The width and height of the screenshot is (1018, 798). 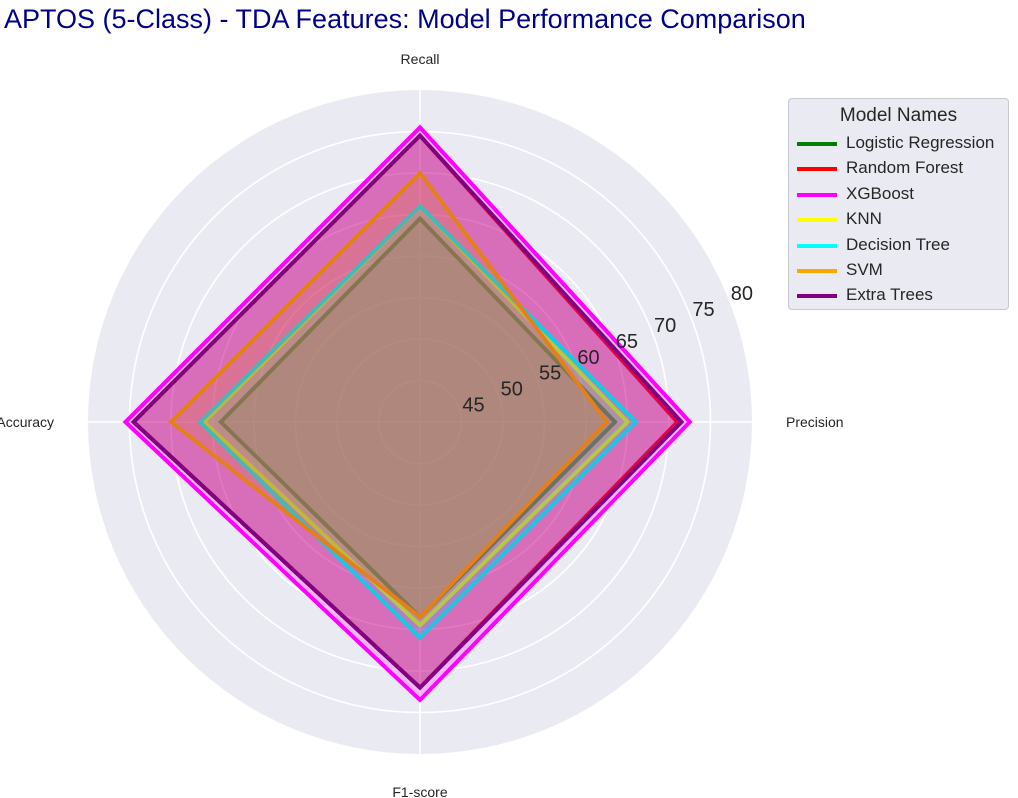 What do you see at coordinates (550, 374) in the screenshot?
I see `radial-tick-label: 55` at bounding box center [550, 374].